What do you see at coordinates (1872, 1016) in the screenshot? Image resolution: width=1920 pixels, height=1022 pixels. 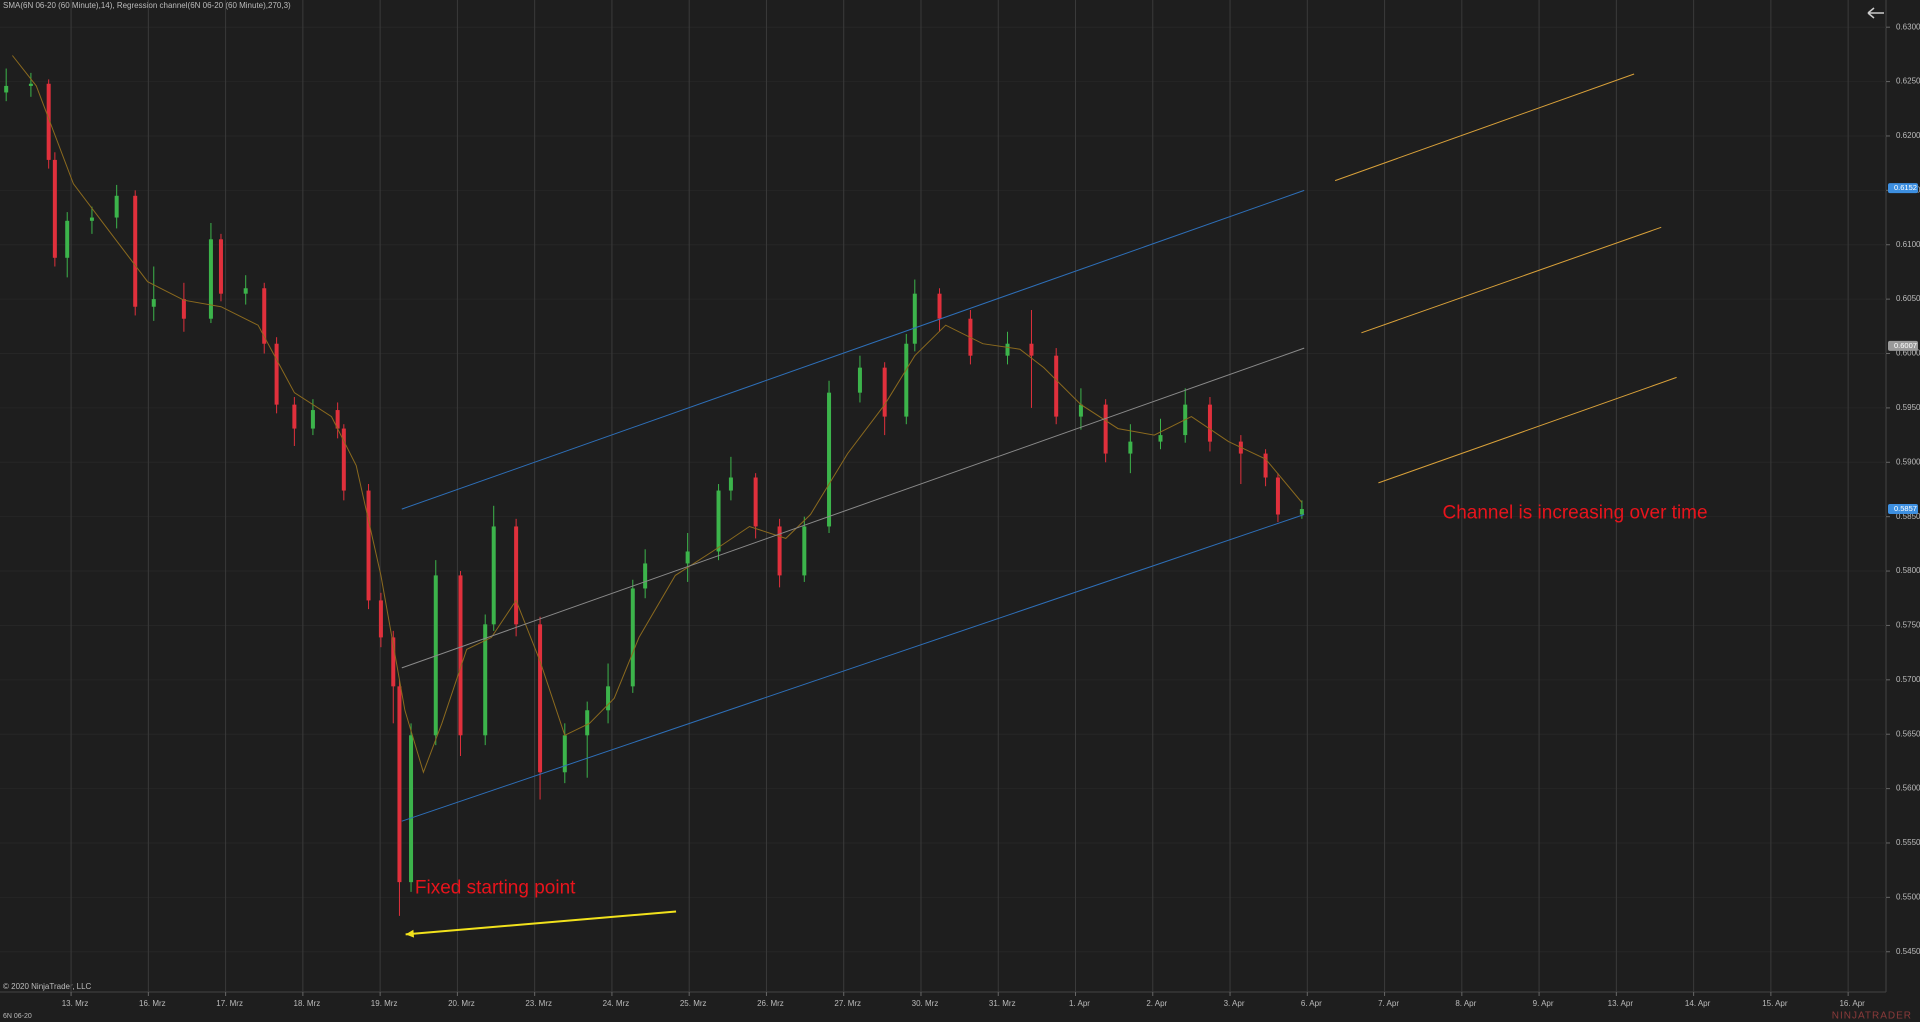 I see `logo: NINJATRADER` at bounding box center [1872, 1016].